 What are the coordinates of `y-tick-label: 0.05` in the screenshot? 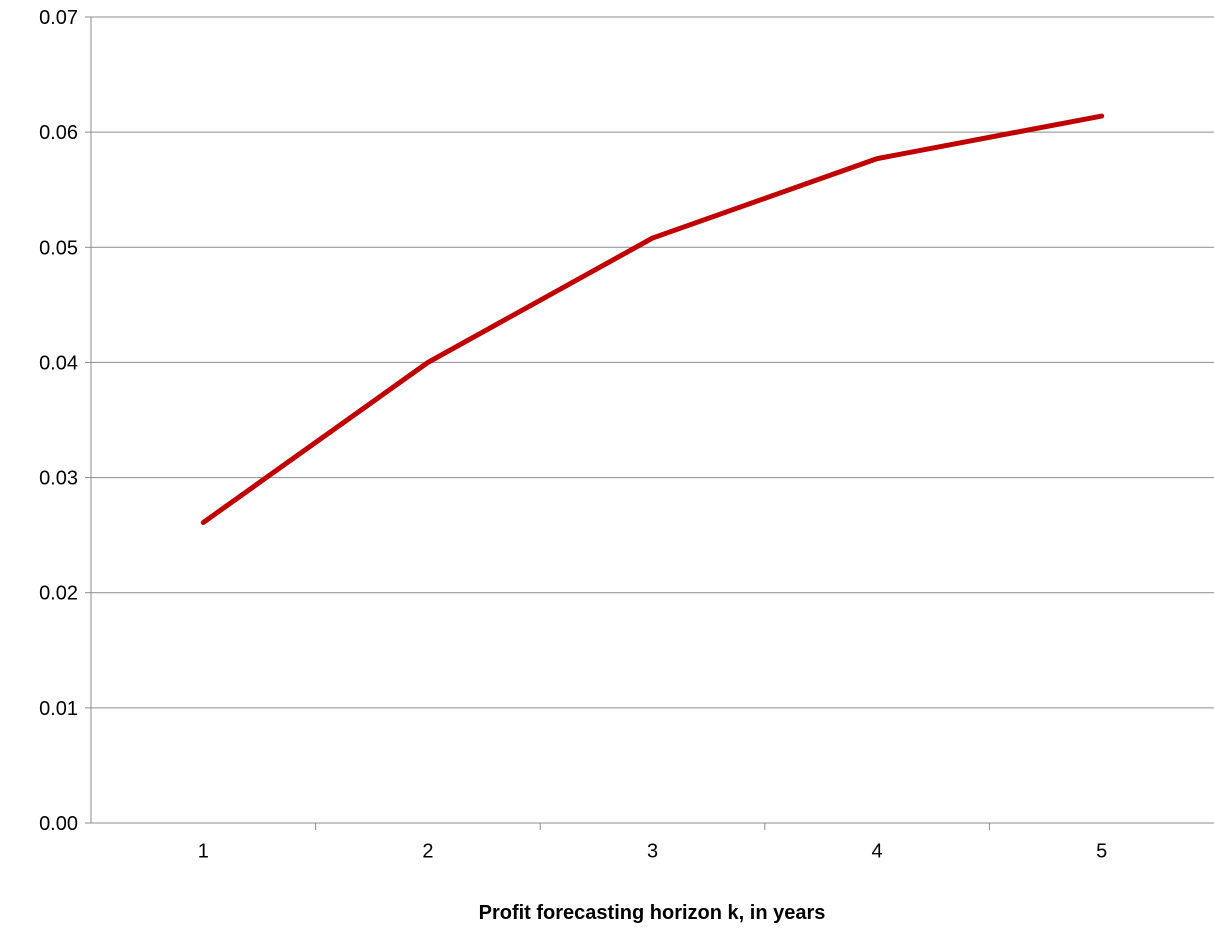 It's located at (58, 248).